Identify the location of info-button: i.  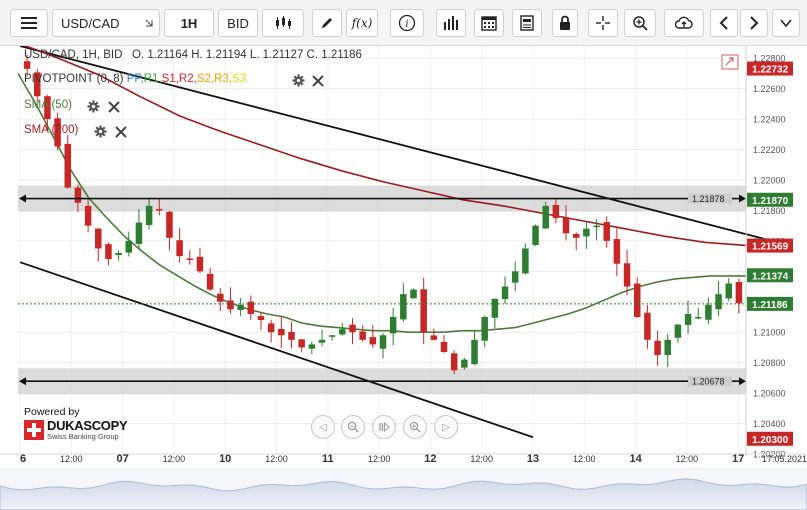
(407, 23).